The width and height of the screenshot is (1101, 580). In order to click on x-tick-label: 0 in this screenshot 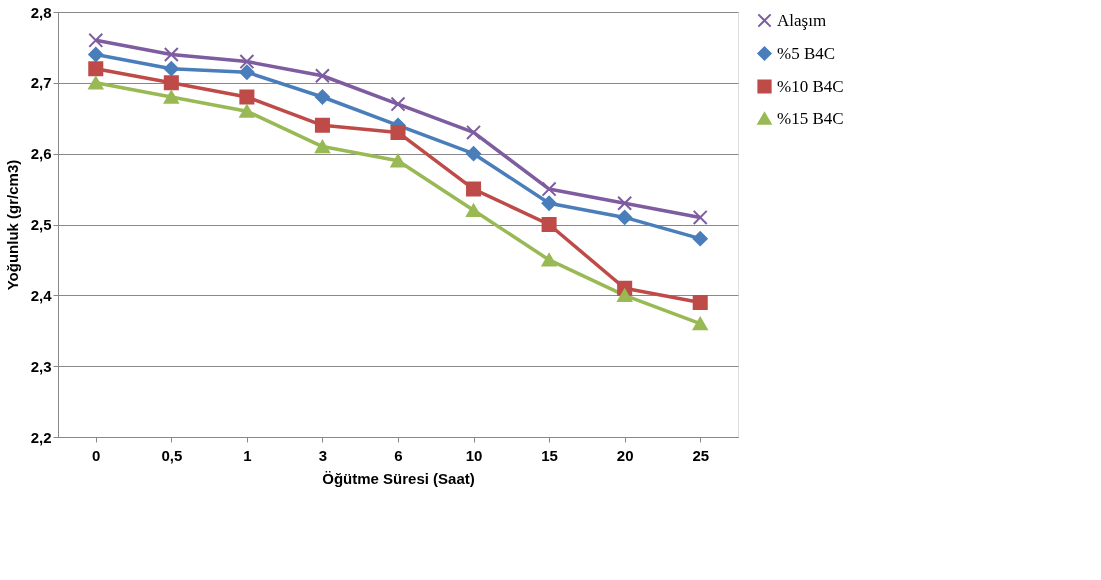, I will do `click(96, 455)`.